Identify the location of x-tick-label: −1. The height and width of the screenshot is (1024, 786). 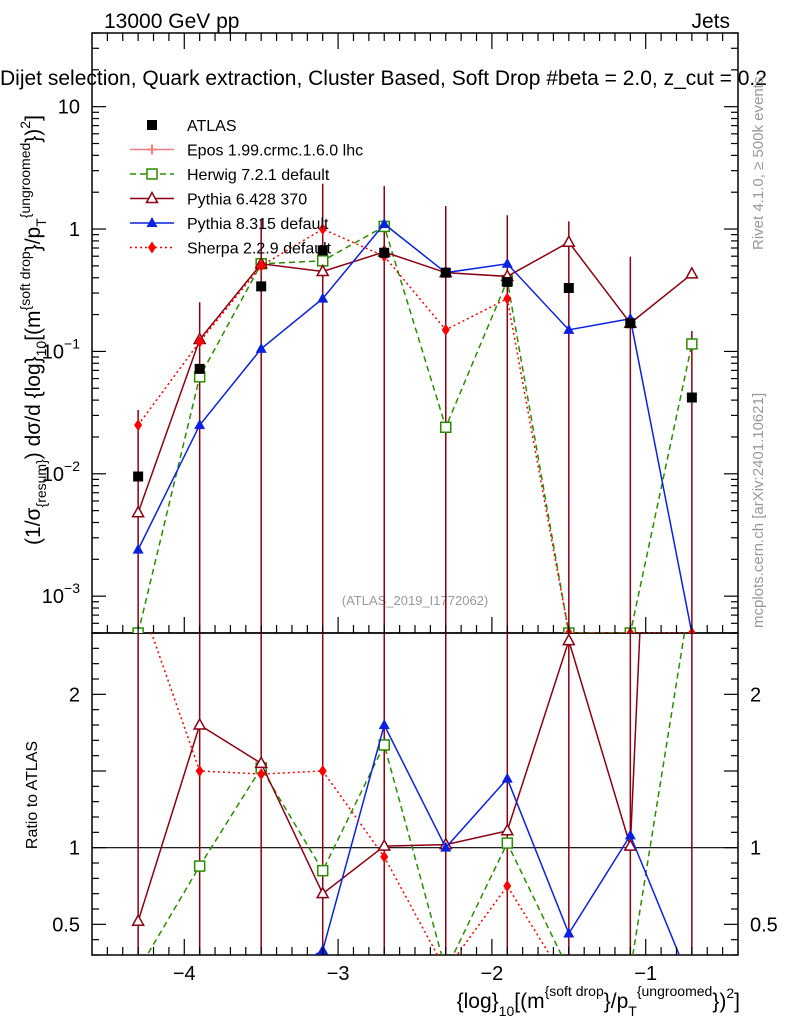
(645, 974).